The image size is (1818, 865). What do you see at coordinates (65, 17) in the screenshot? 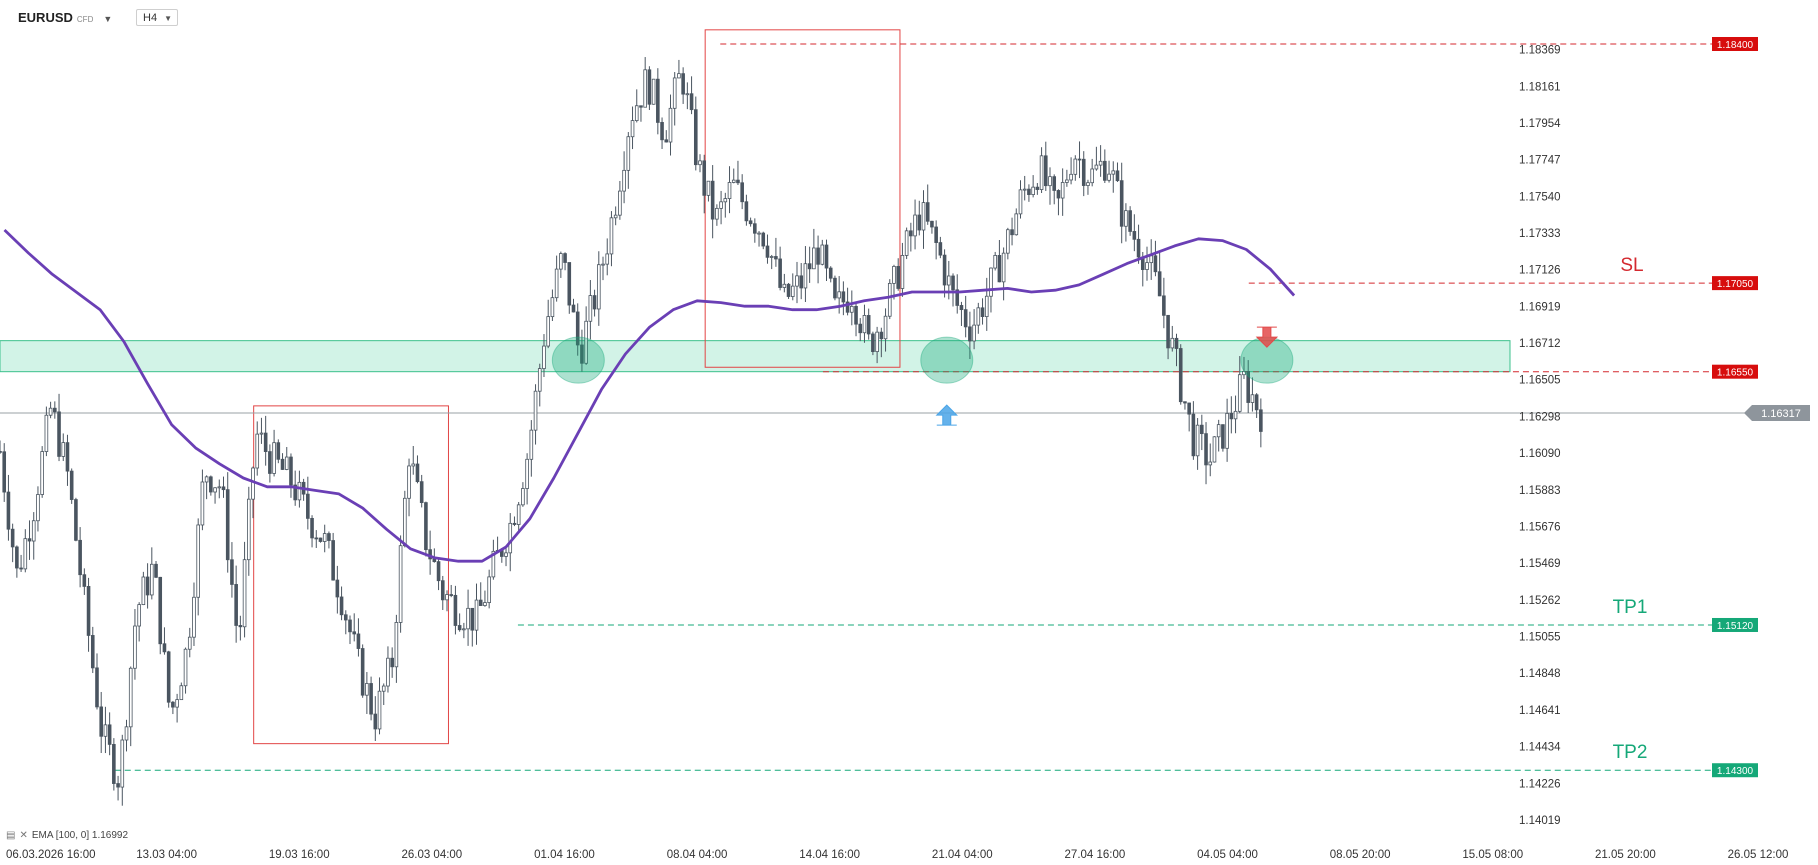
I see `symbol-selector: EURUSD CFD ▼` at bounding box center [65, 17].